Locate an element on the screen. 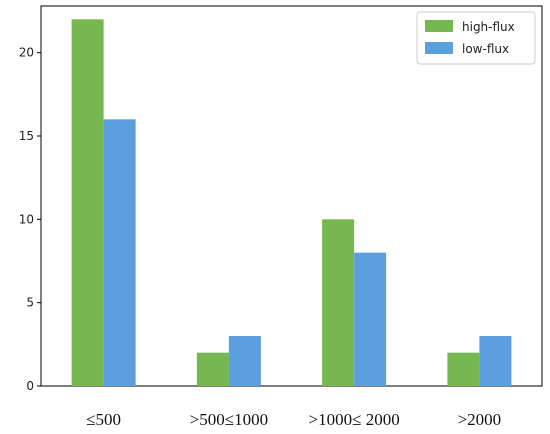 The width and height of the screenshot is (550, 434). x-tick-label: >1000≤ 2000 is located at coordinates (354, 419).